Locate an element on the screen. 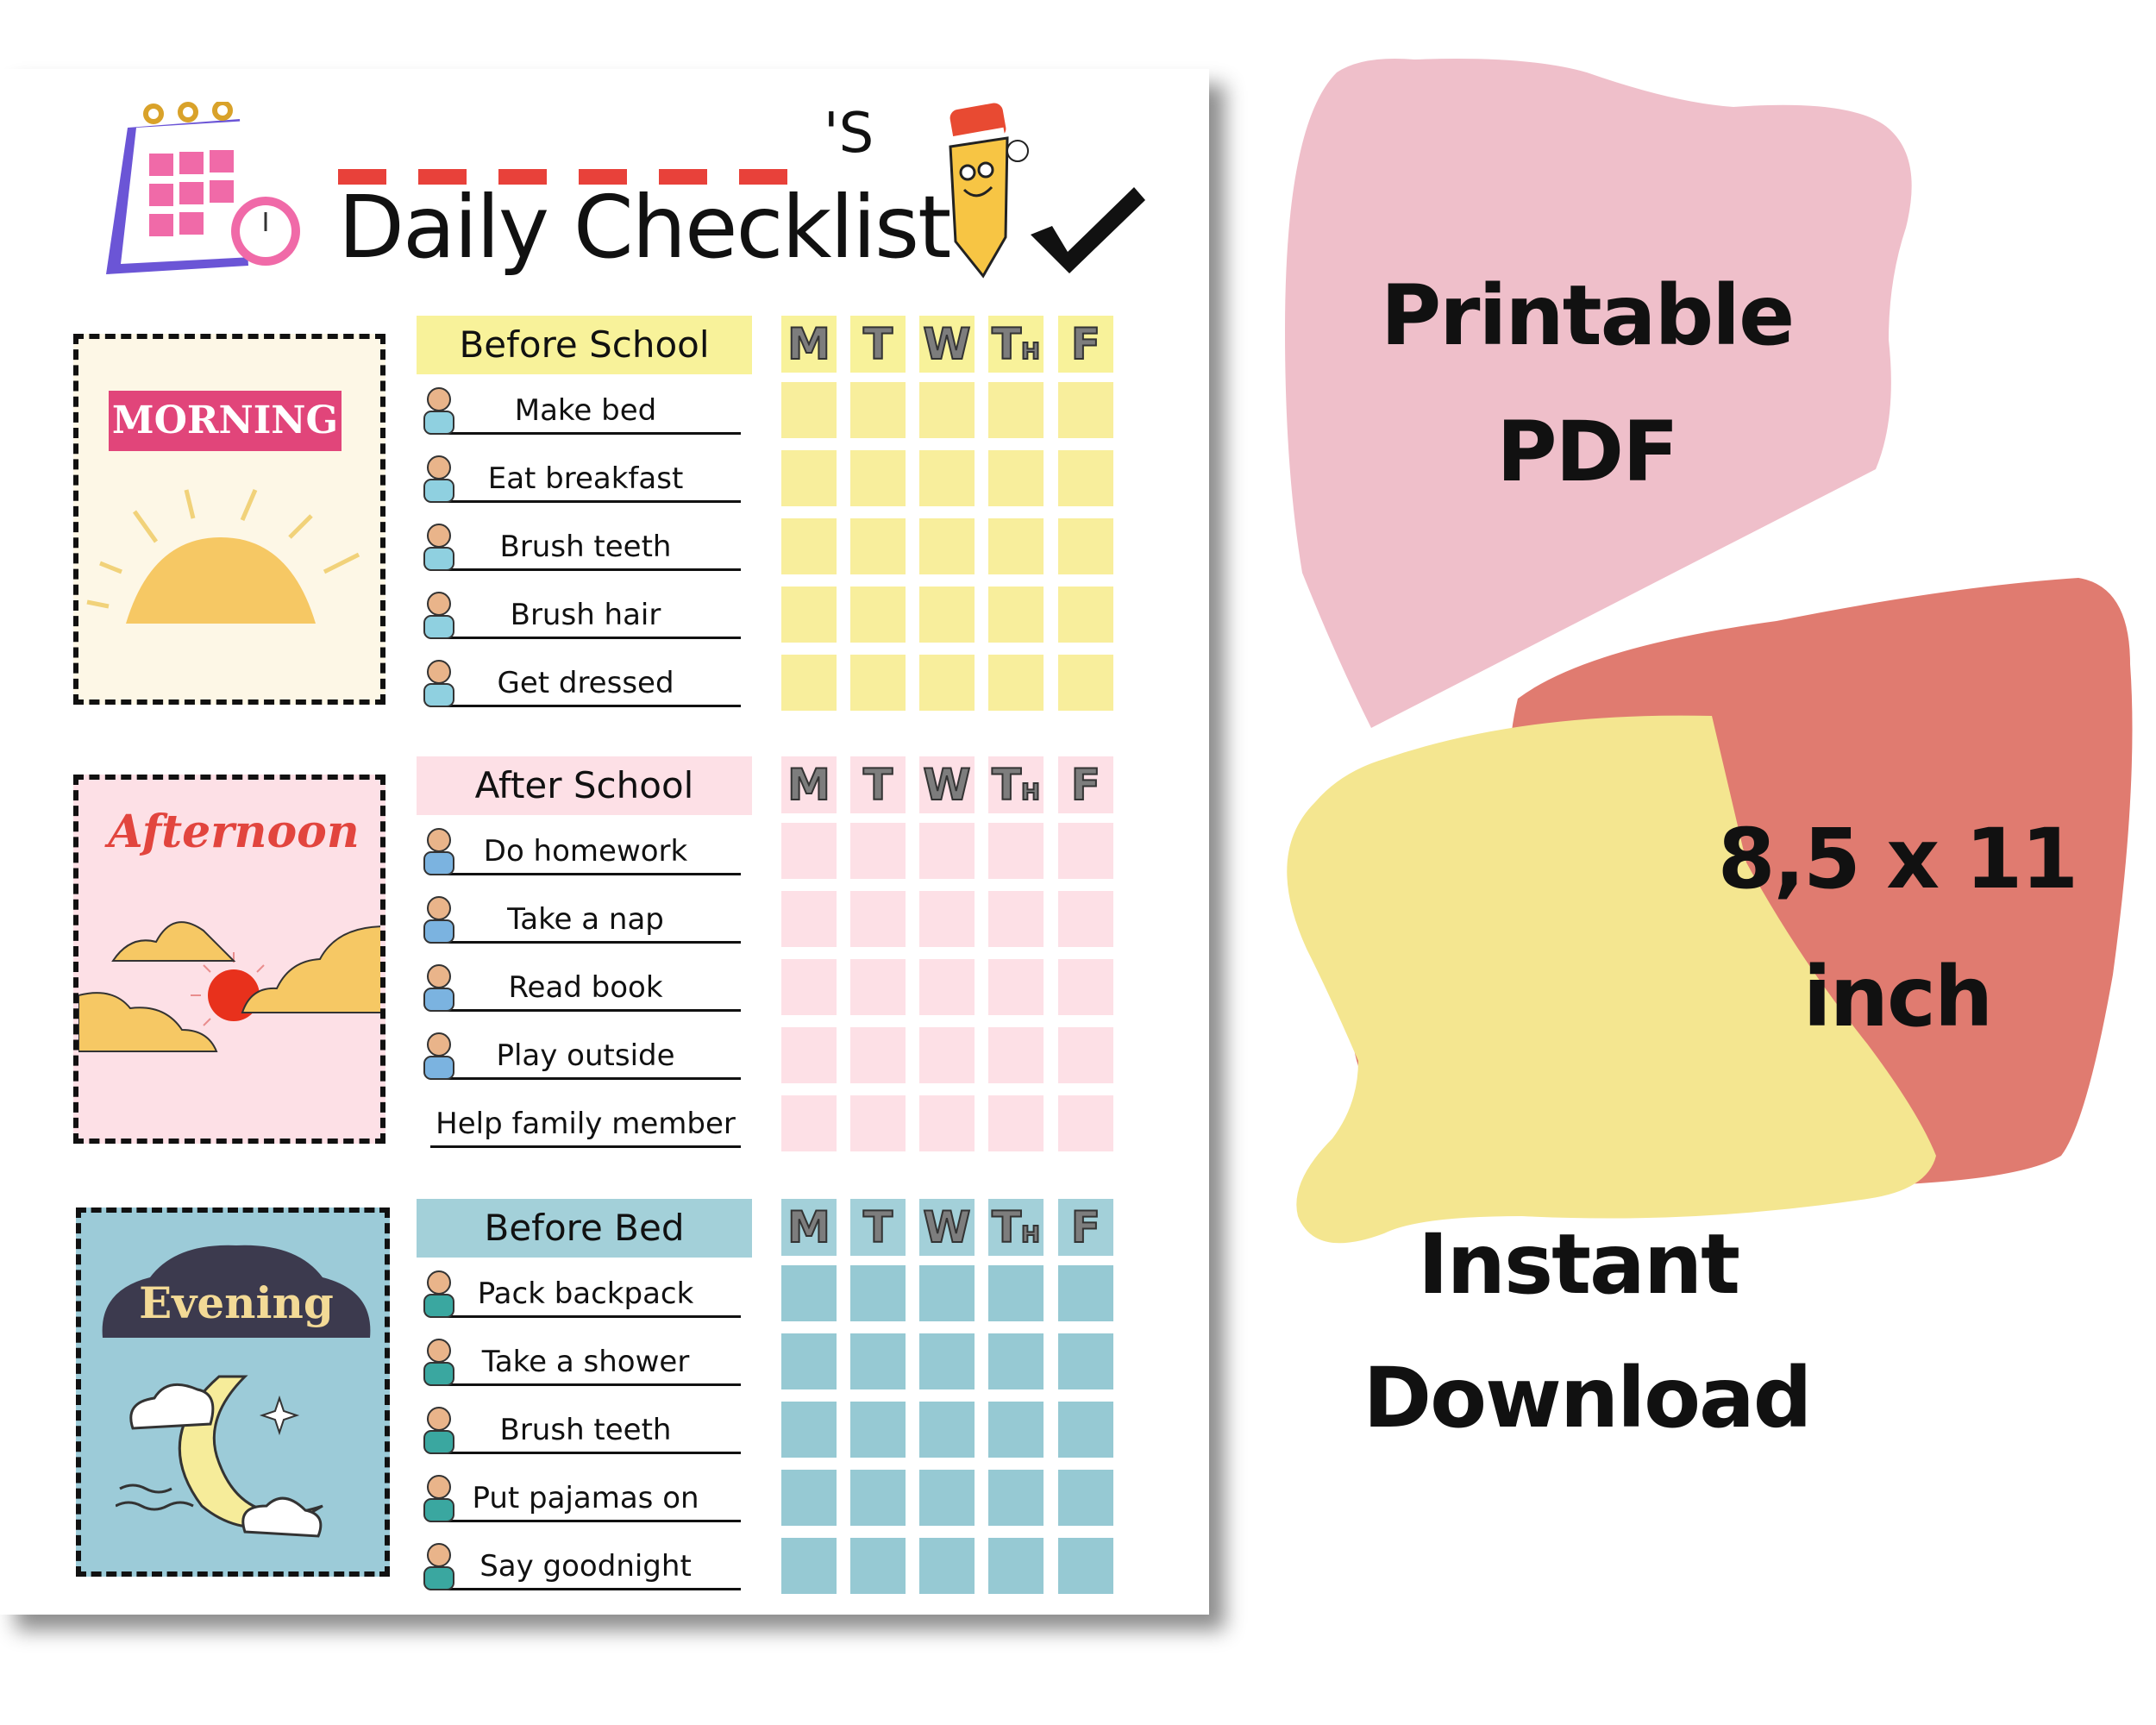  badge-download-blob is located at coordinates (1611, 980).